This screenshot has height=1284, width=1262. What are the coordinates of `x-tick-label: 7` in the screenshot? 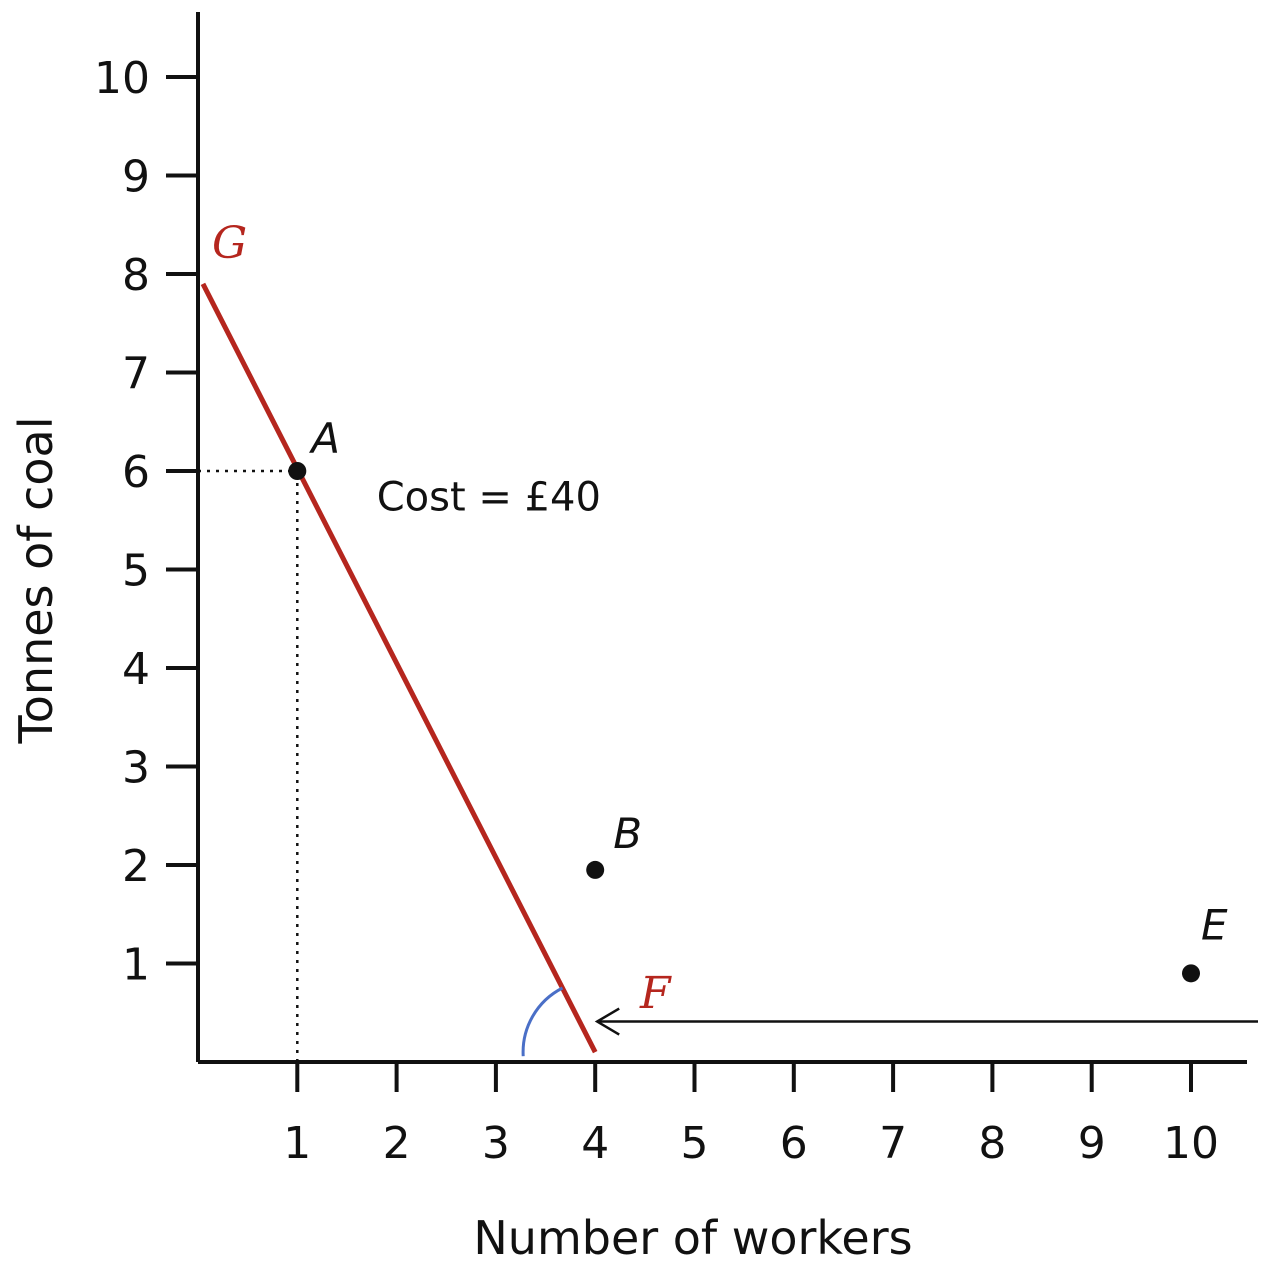 It's located at (893, 1143).